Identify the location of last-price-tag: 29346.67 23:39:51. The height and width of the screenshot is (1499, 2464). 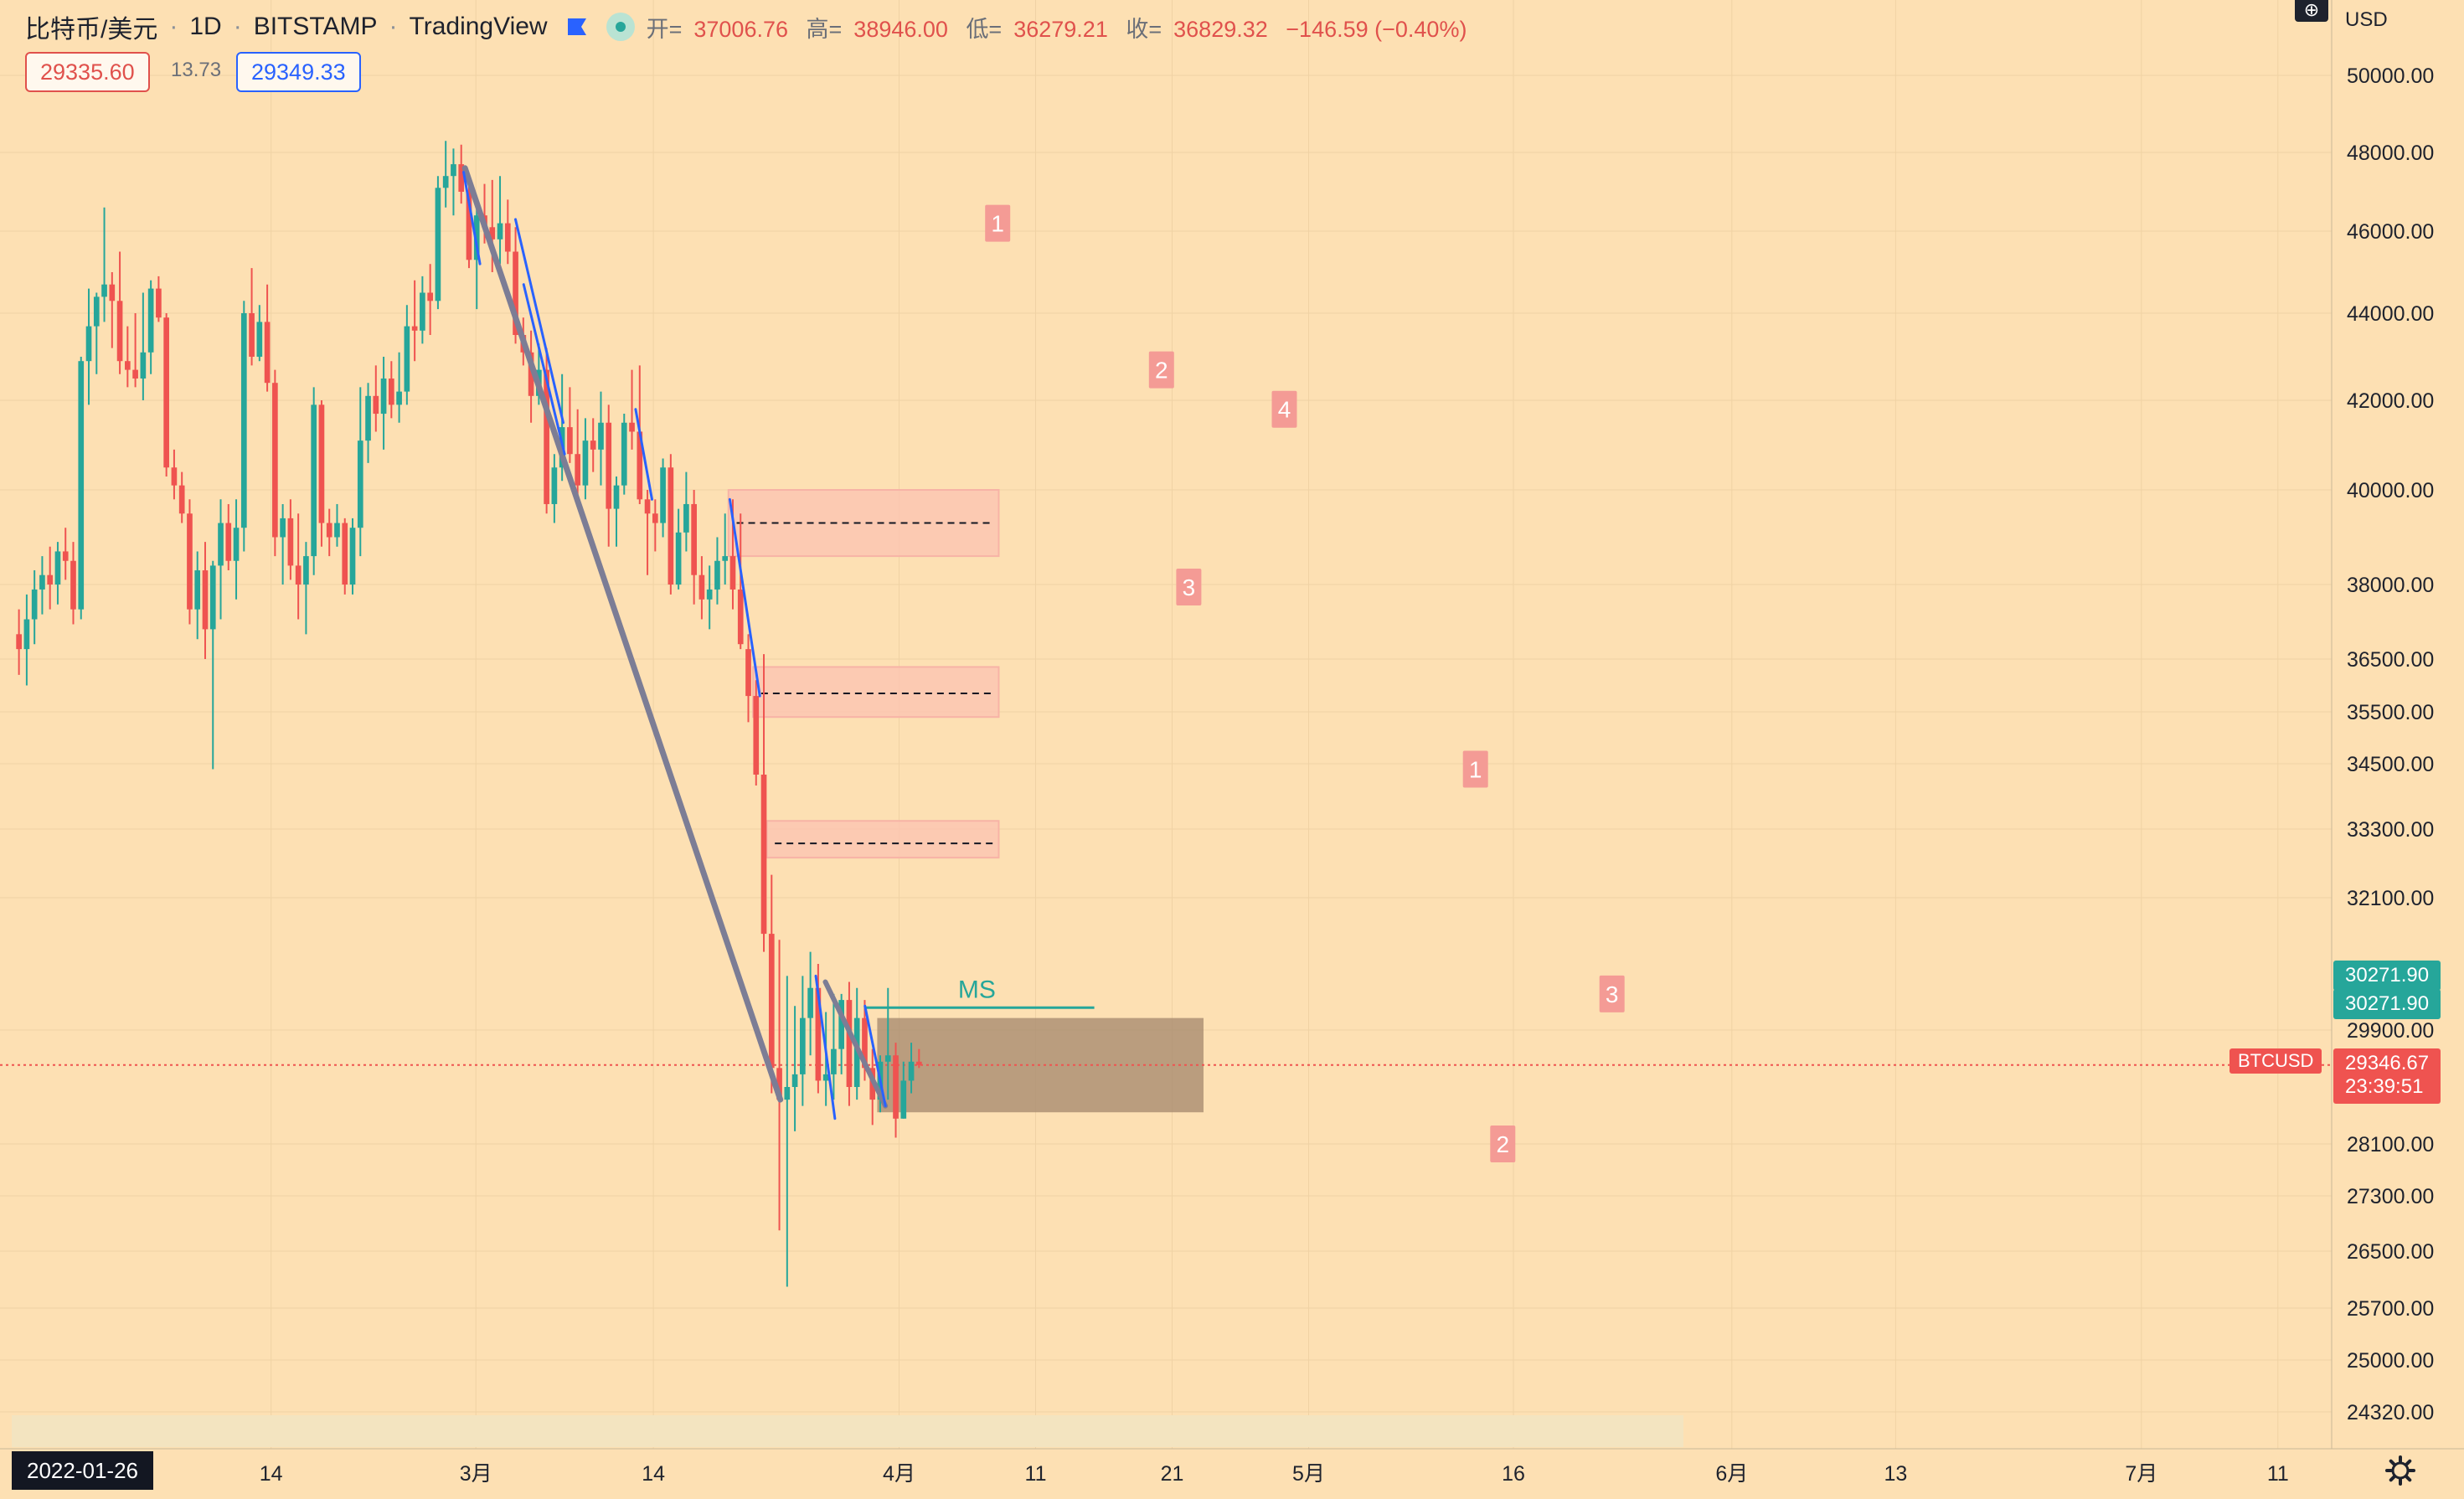
(2387, 1076).